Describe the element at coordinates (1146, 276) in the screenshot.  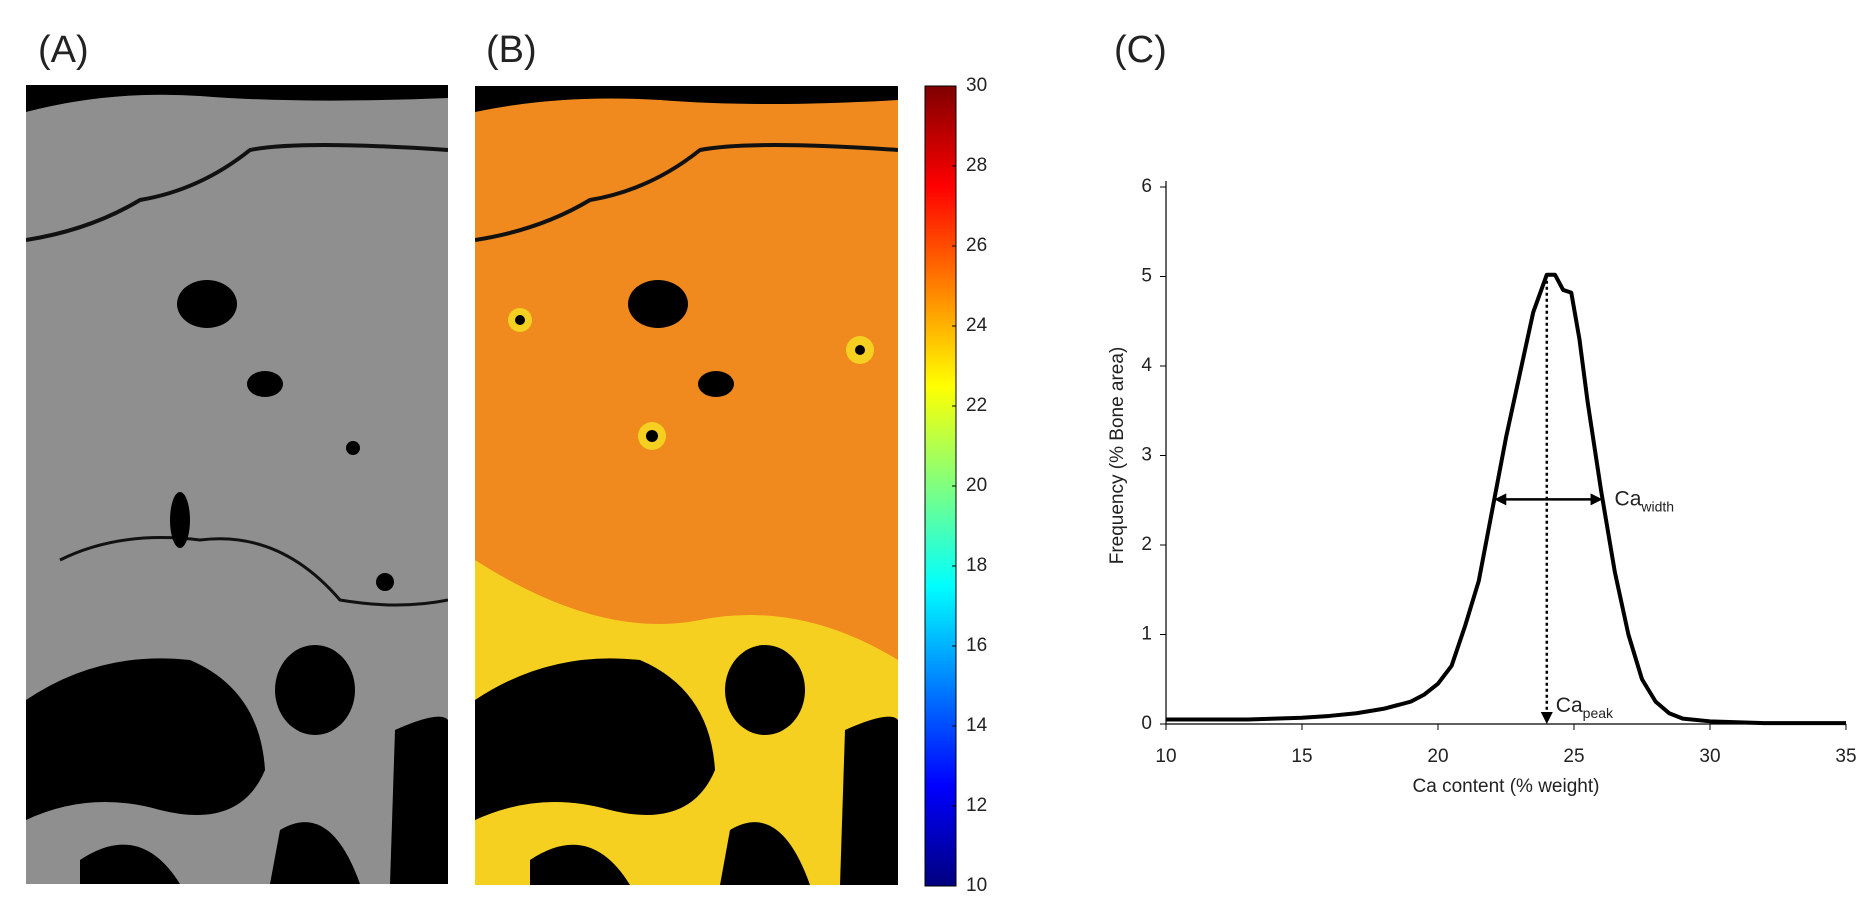
I see `y-tick-label: 5` at that location.